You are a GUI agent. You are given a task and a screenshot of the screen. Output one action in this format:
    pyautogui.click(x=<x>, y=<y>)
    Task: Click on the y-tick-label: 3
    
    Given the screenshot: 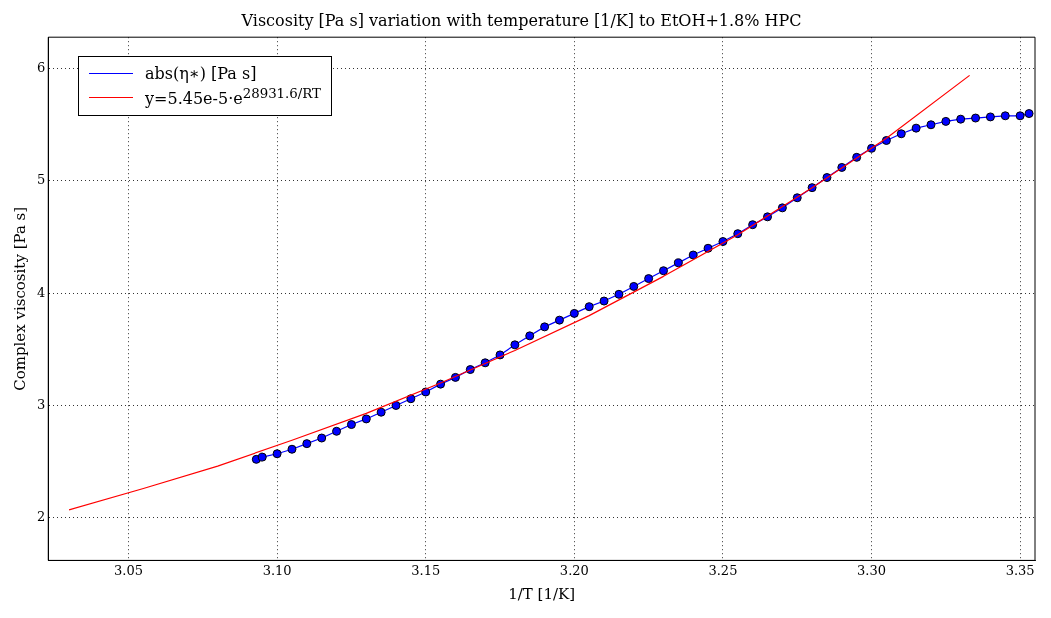 What is the action you would take?
    pyautogui.click(x=41, y=404)
    